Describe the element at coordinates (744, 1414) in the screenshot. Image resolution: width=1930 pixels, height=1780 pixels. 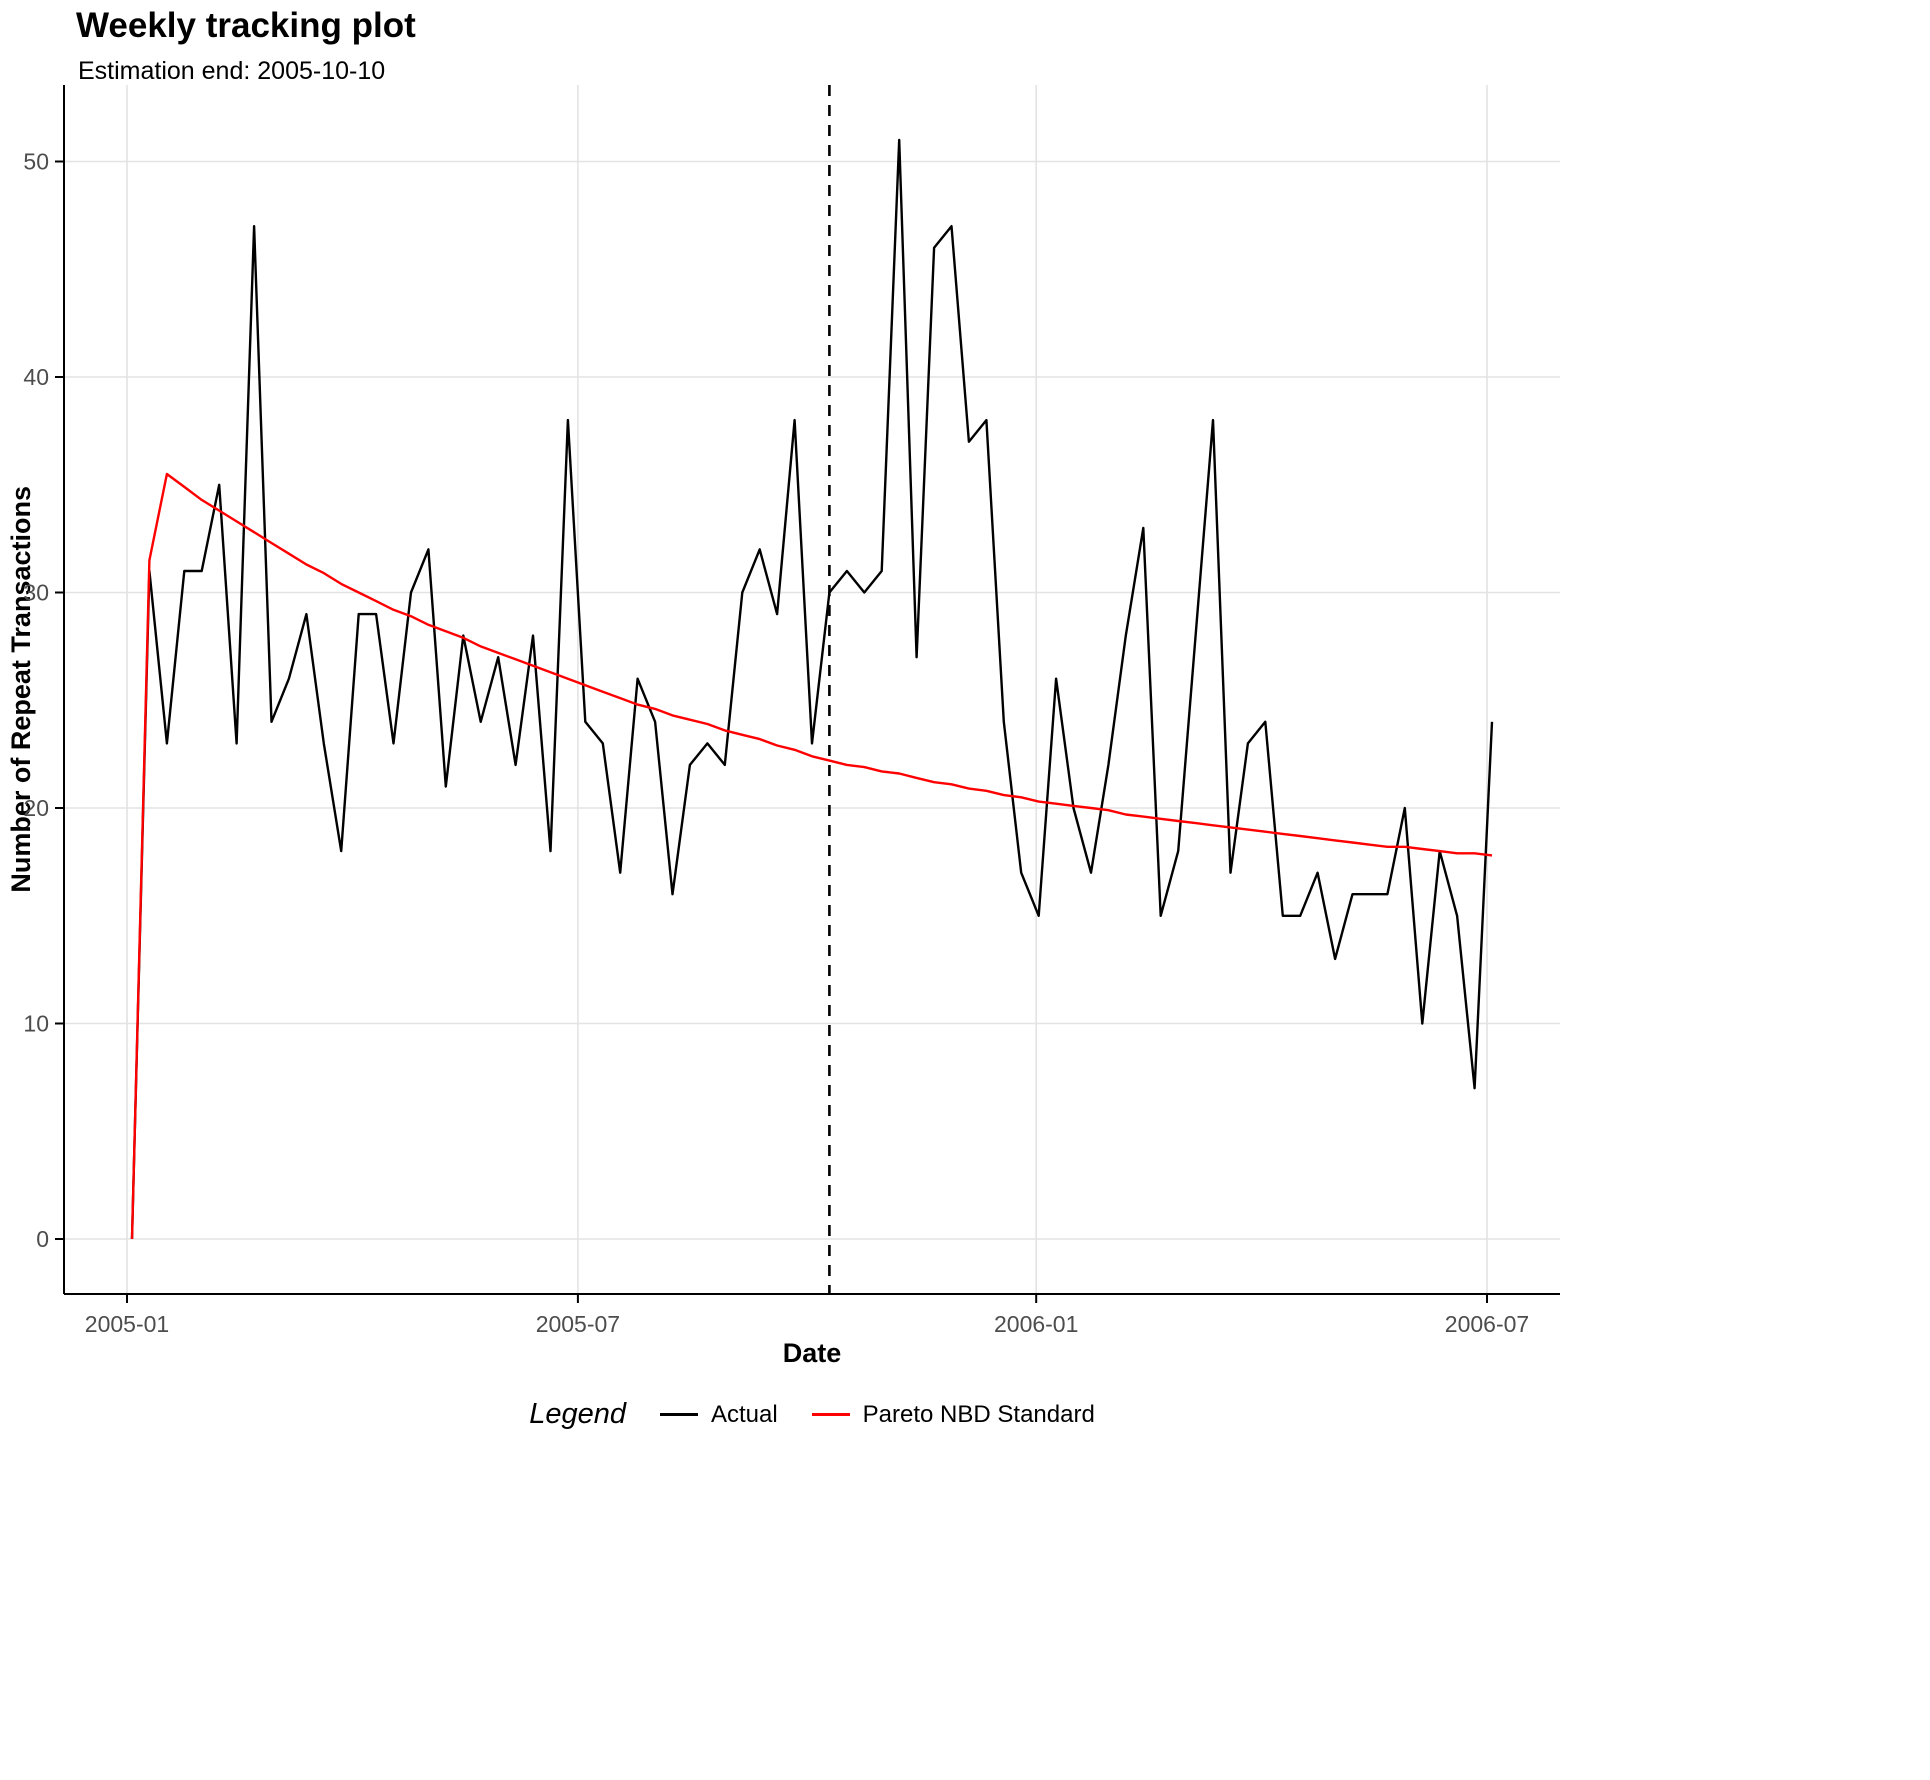
I see `legend-label-actual: Actual` at that location.